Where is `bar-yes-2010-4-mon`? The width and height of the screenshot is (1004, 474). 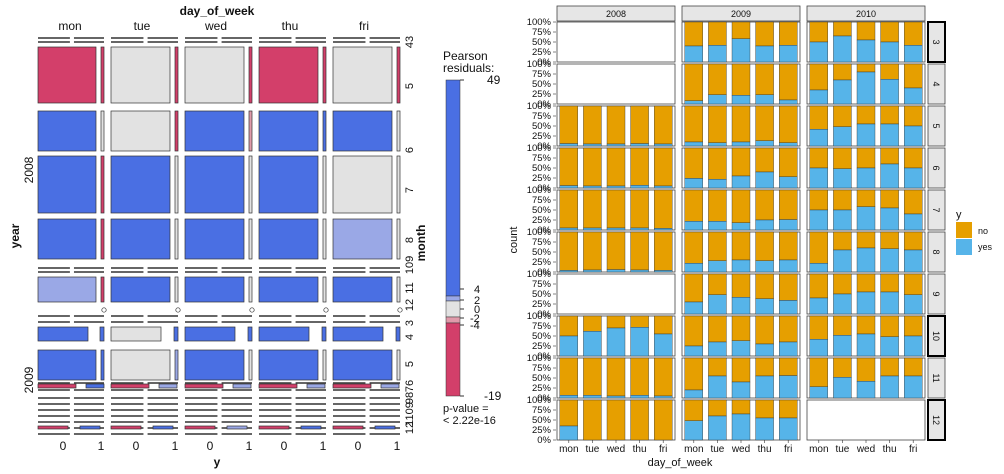
bar-yes-2010-4-mon is located at coordinates (818, 97).